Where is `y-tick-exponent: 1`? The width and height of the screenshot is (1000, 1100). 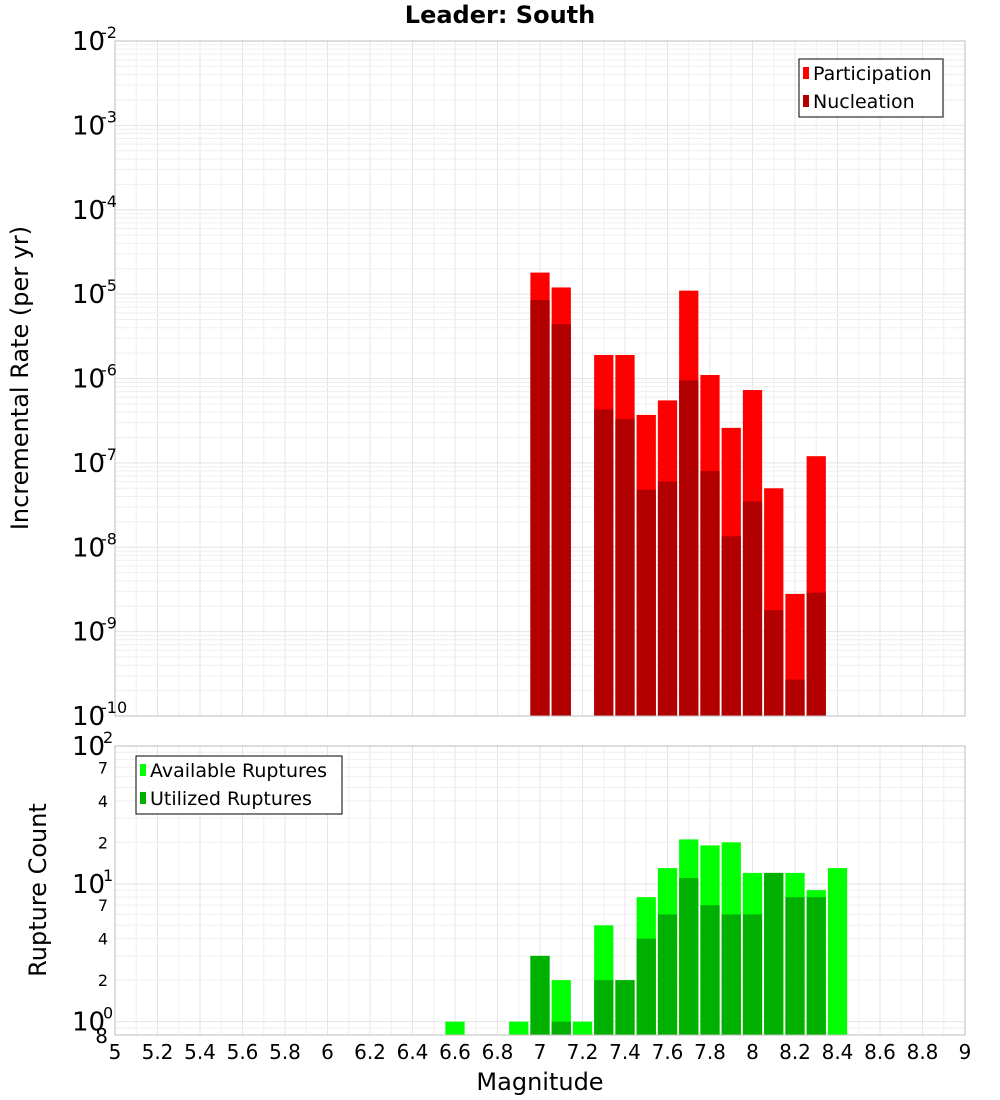
y-tick-exponent: 1 is located at coordinates (108, 875).